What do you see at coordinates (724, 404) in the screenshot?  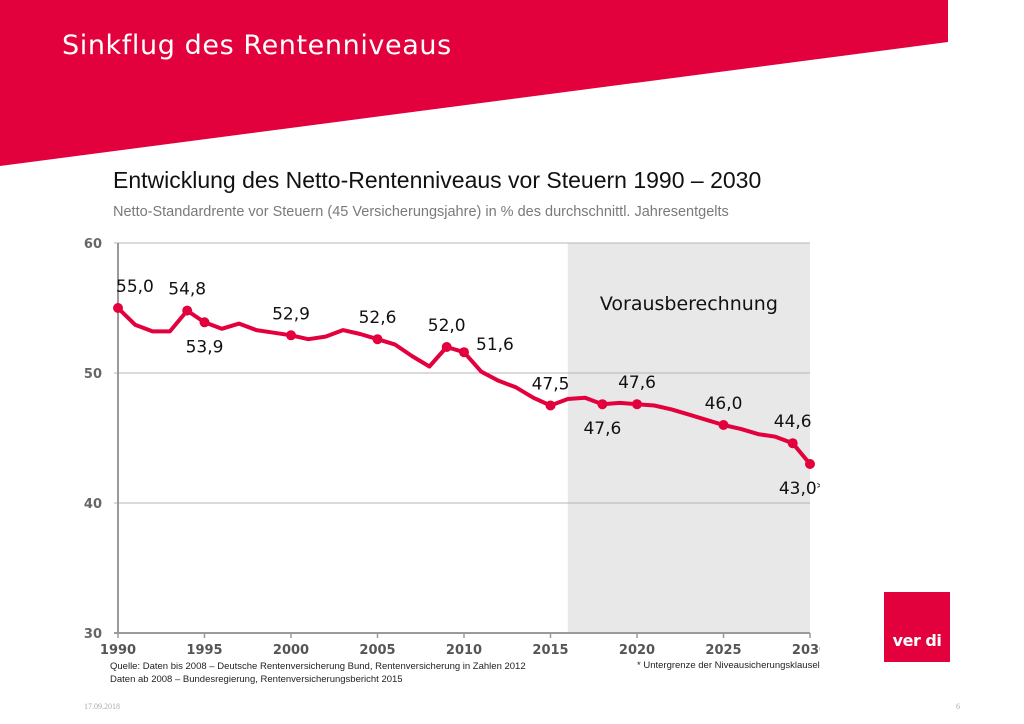 I see `data-label-2025: 46,0` at bounding box center [724, 404].